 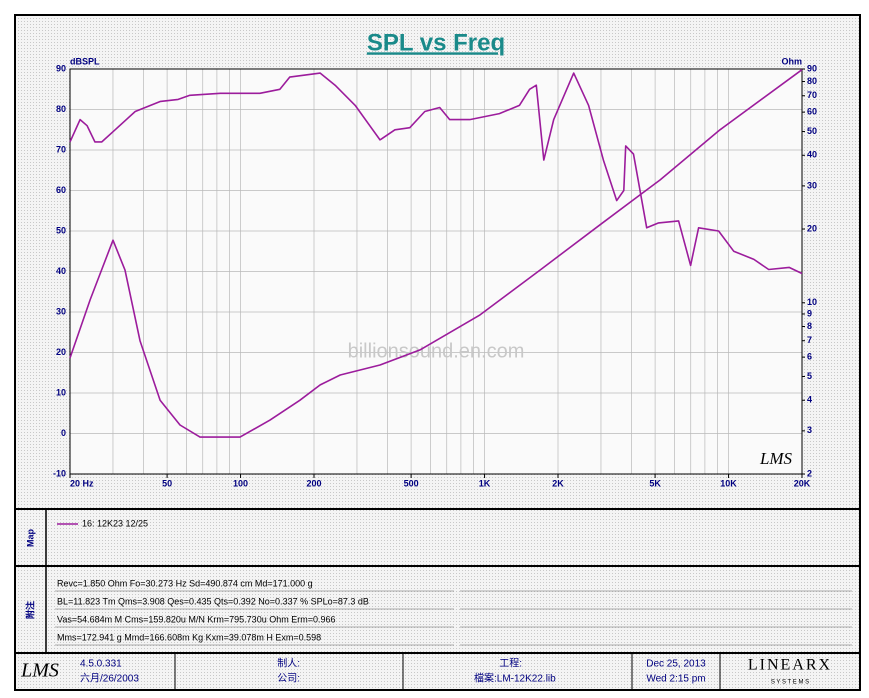 What do you see at coordinates (812, 112) in the screenshot?
I see `y2-tick-label: 60` at bounding box center [812, 112].